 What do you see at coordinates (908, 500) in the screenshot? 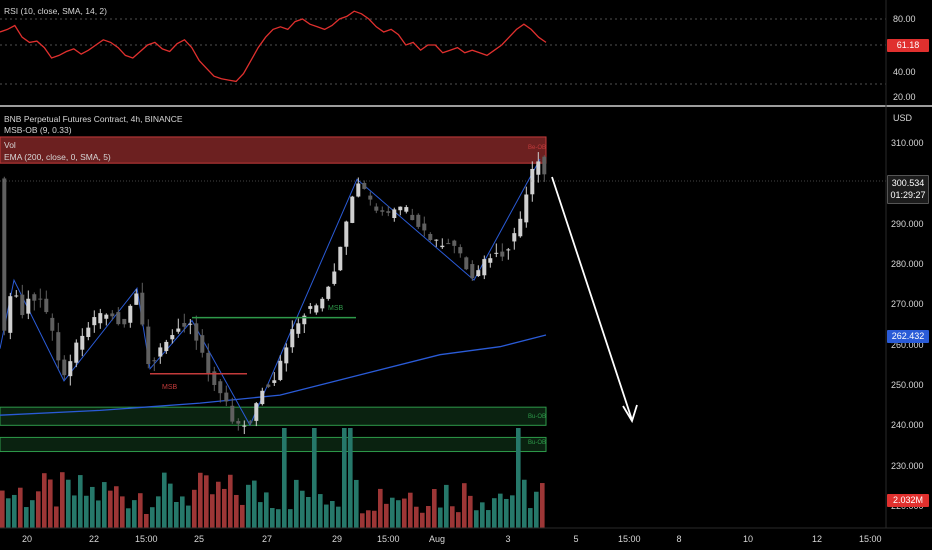
I see `volume-value-badge: 2.032M` at bounding box center [908, 500].